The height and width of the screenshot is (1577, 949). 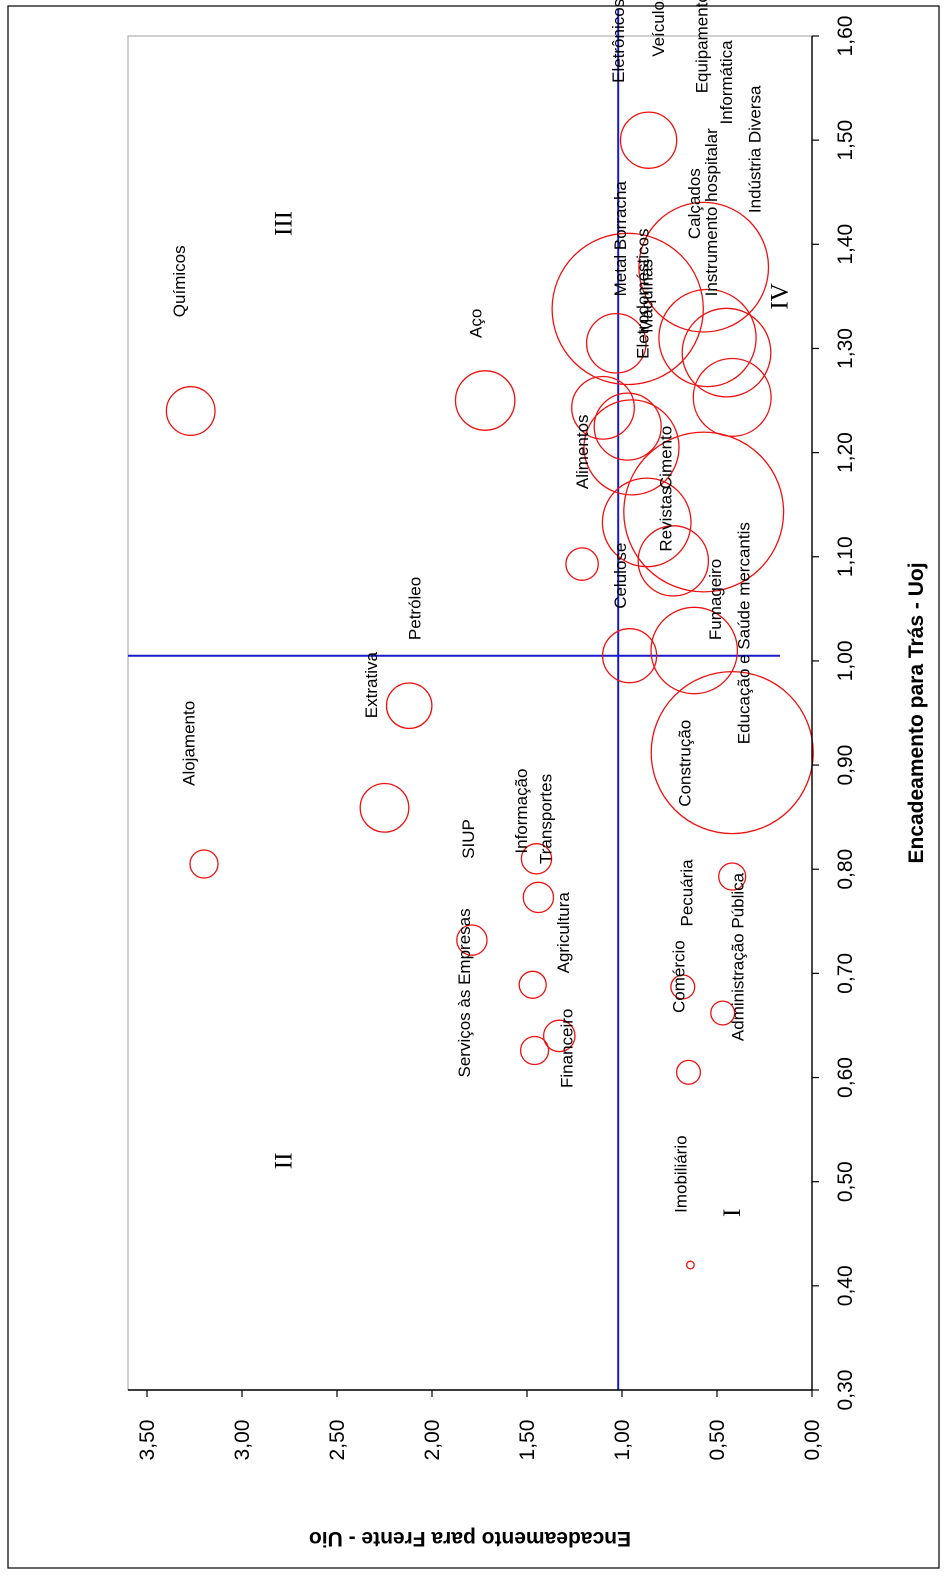 I want to click on y-tick-label: 2,00, so click(x=432, y=1440).